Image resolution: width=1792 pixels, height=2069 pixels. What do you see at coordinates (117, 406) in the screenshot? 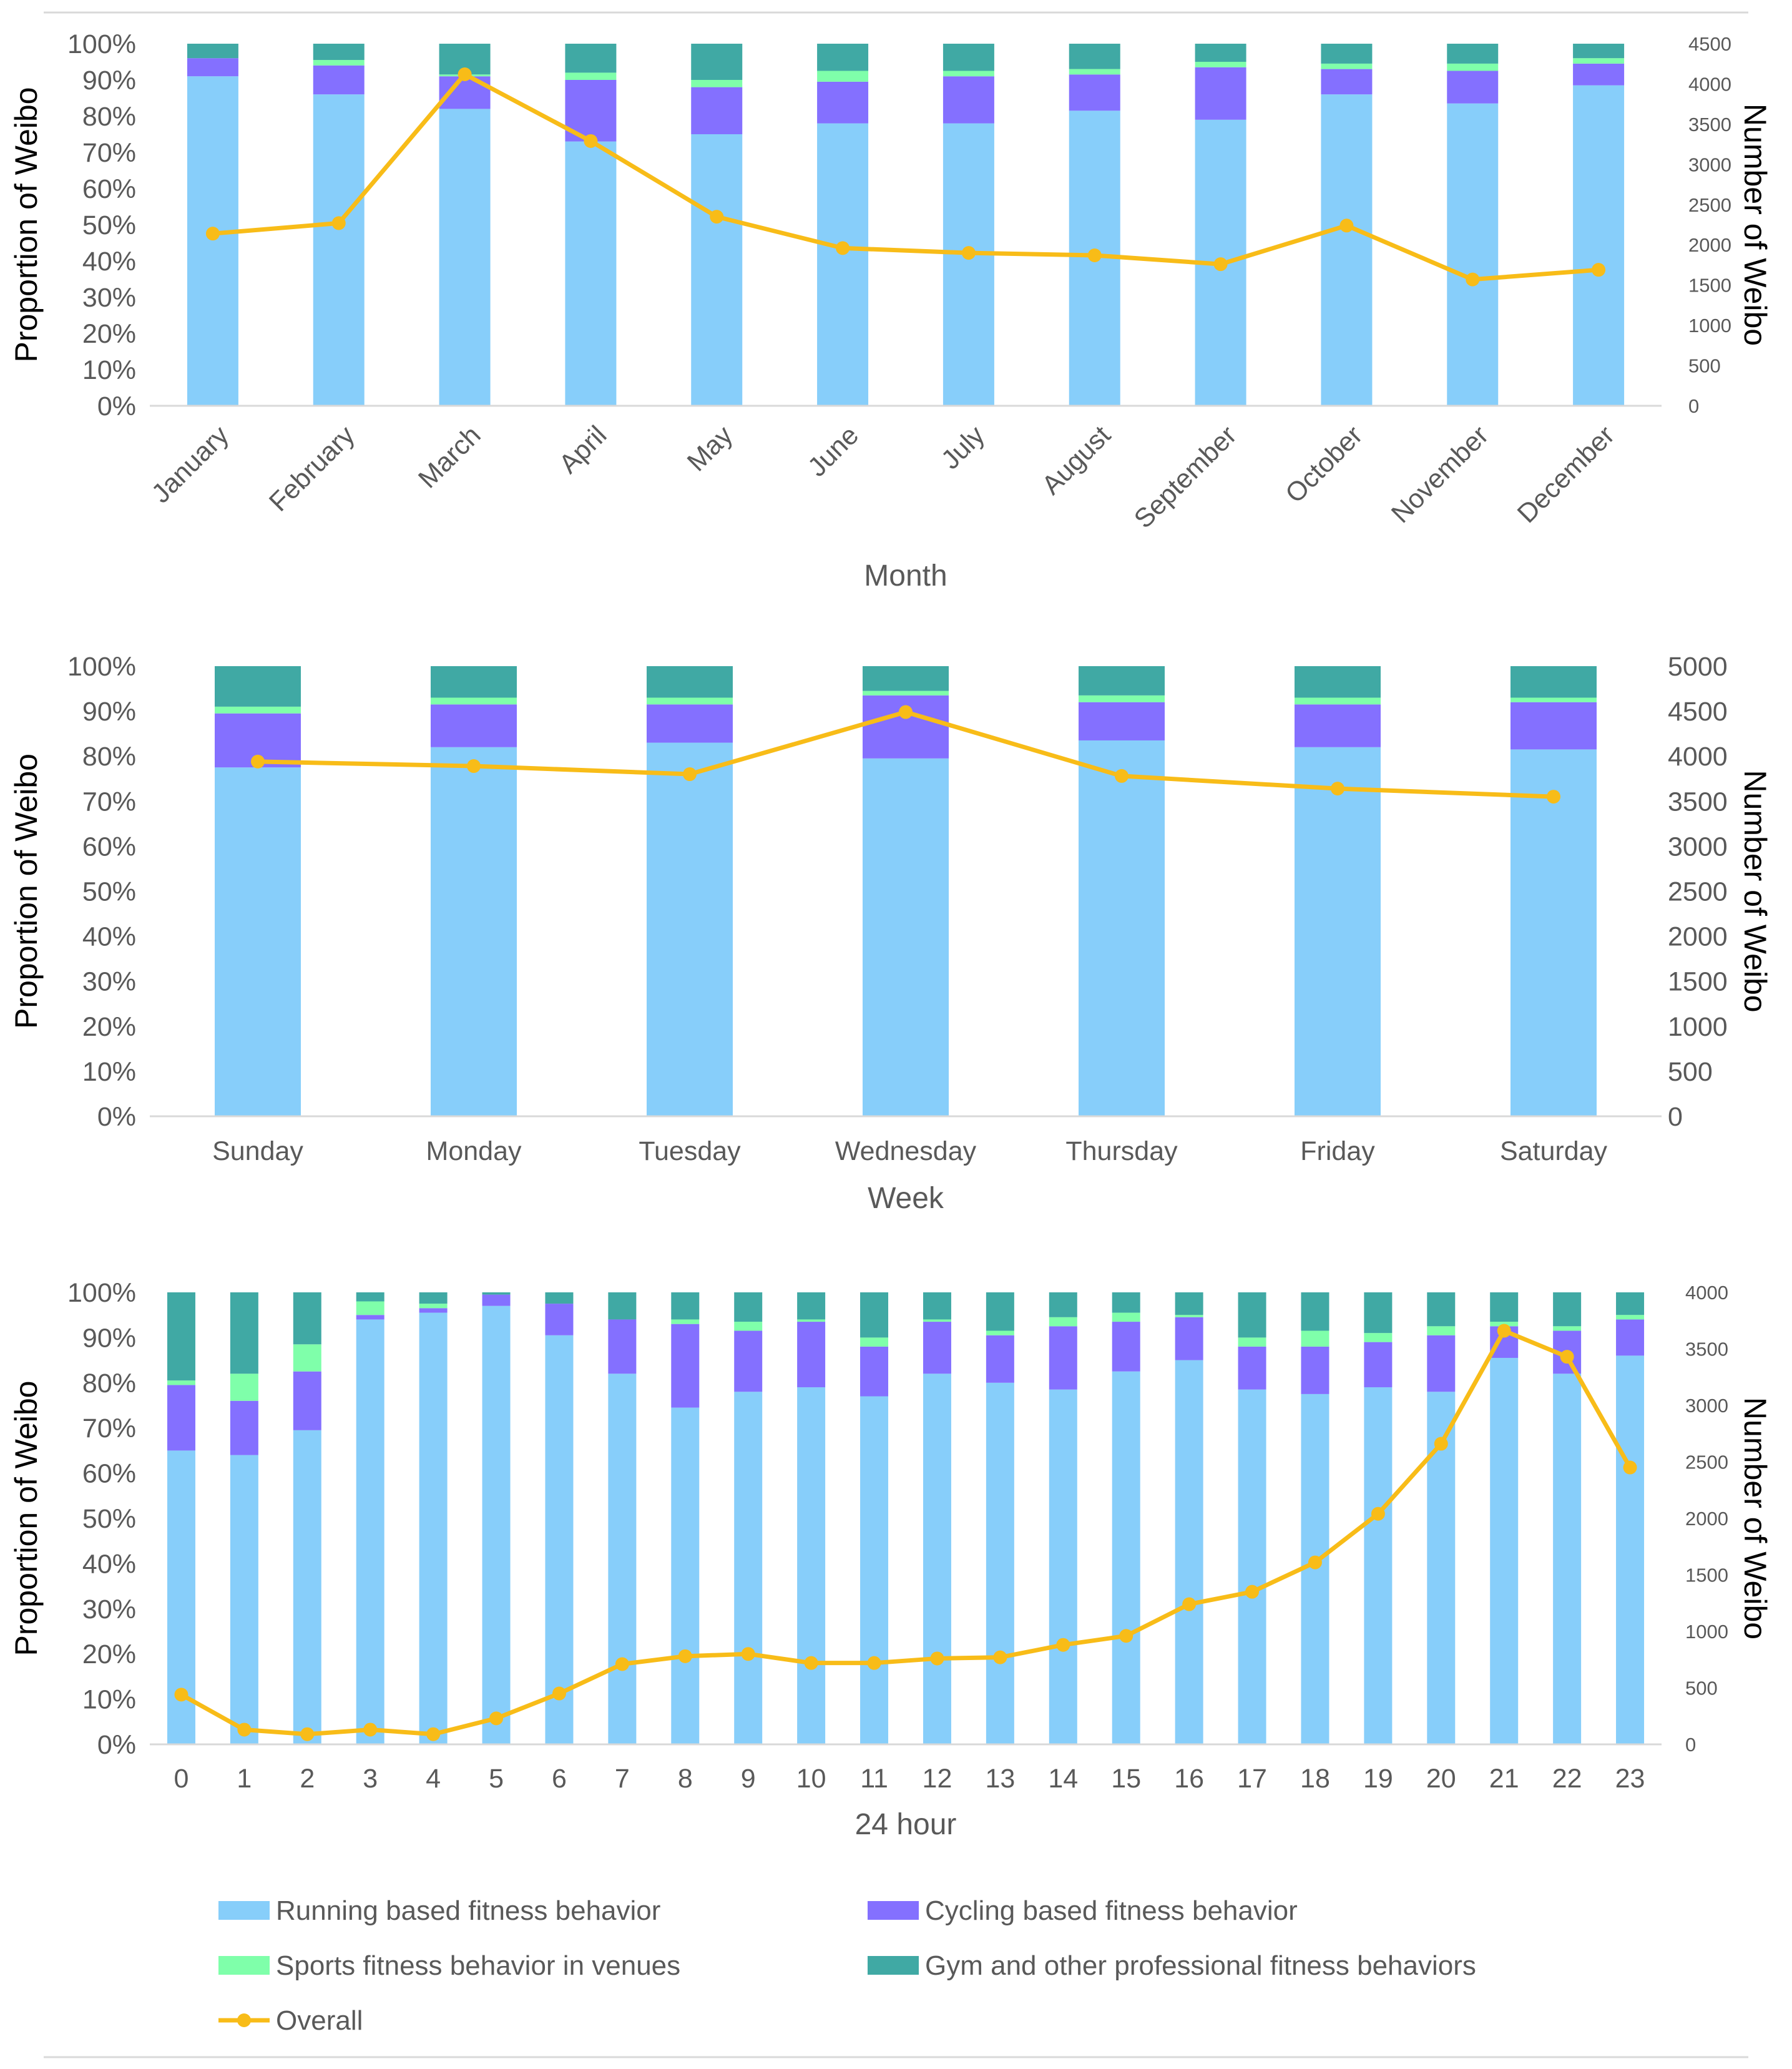
I see `month-y-tick-label: 0%` at bounding box center [117, 406].